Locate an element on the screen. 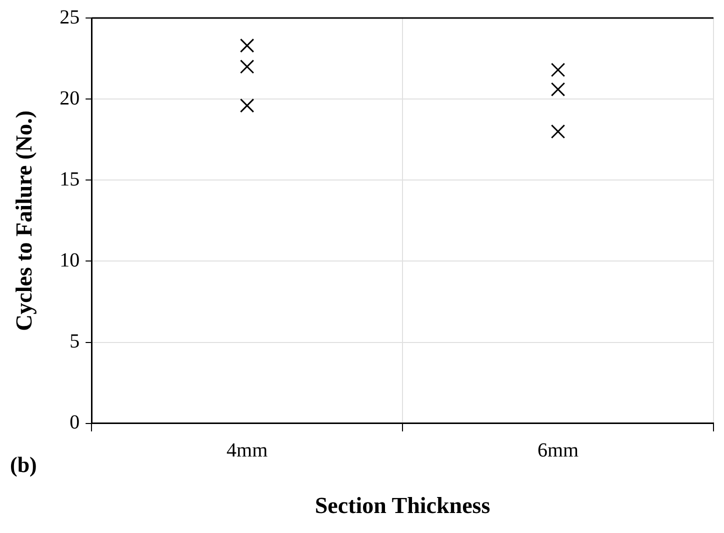 Image resolution: width=724 pixels, height=533 pixels. x-axis-title: Section Thickness is located at coordinates (402, 505).